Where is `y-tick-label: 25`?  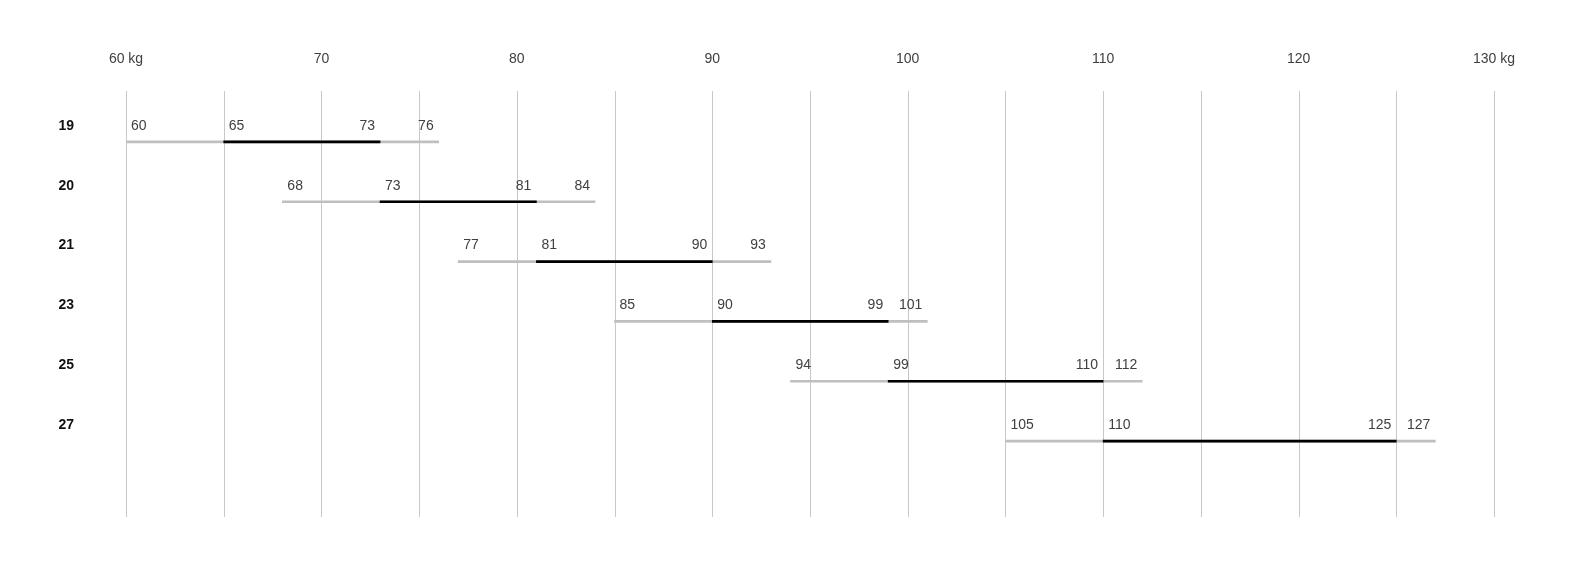
y-tick-label: 25 is located at coordinates (66, 364).